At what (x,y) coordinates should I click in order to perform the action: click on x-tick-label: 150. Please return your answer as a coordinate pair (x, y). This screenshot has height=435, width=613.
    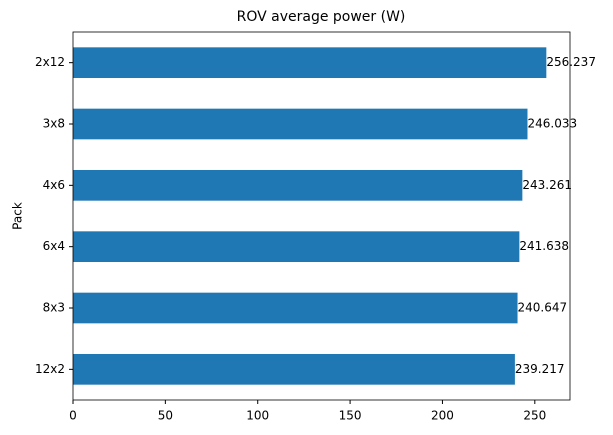
    Looking at the image, I should click on (350, 416).